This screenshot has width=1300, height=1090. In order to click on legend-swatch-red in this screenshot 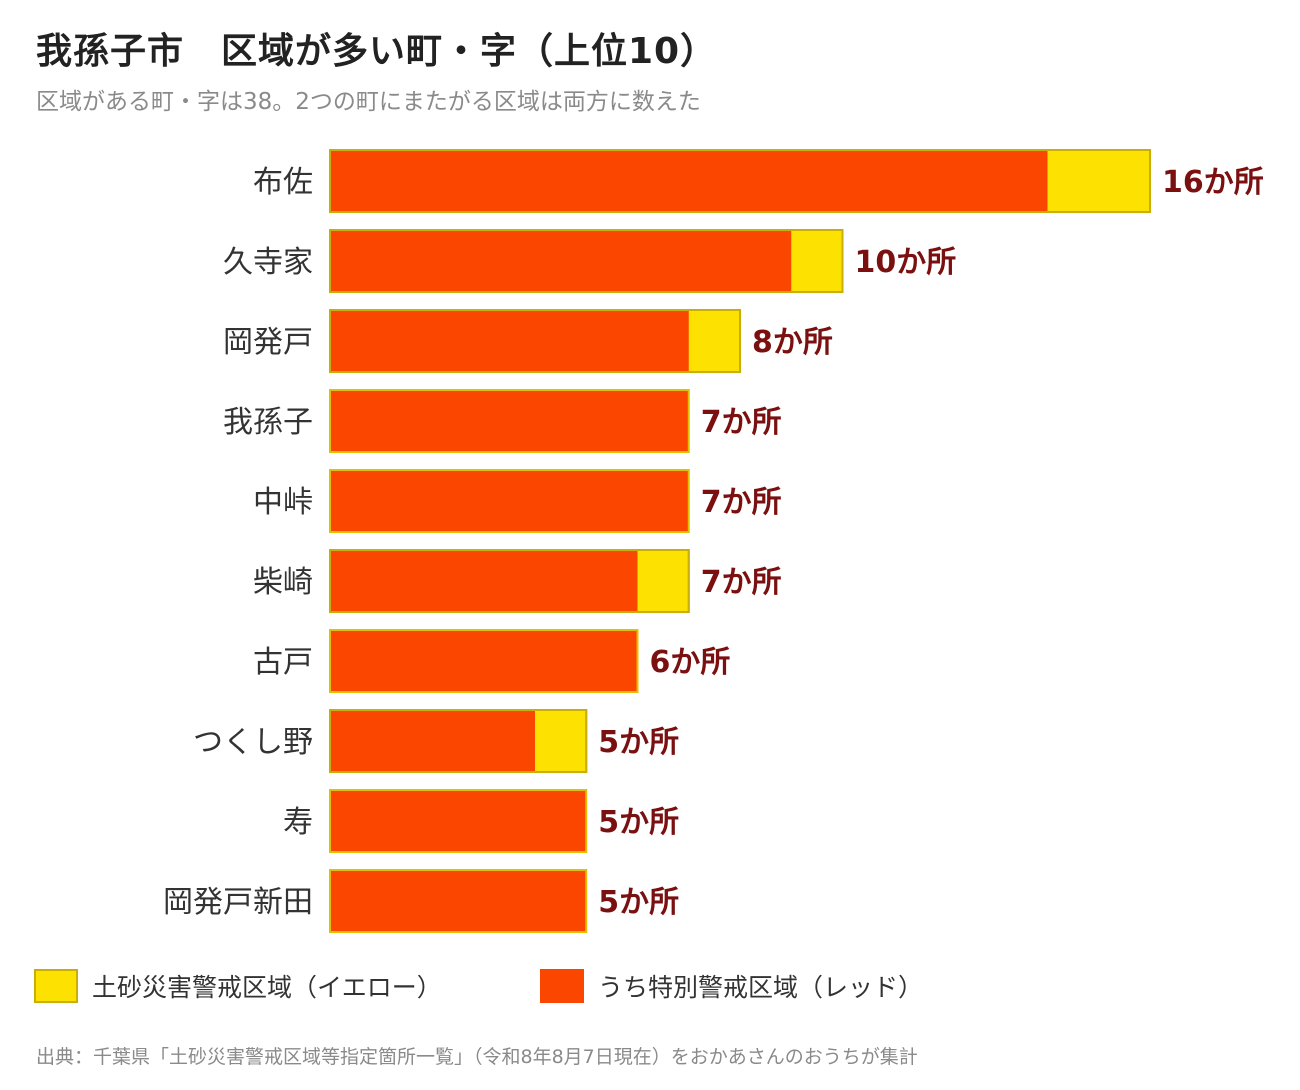, I will do `click(562, 986)`.